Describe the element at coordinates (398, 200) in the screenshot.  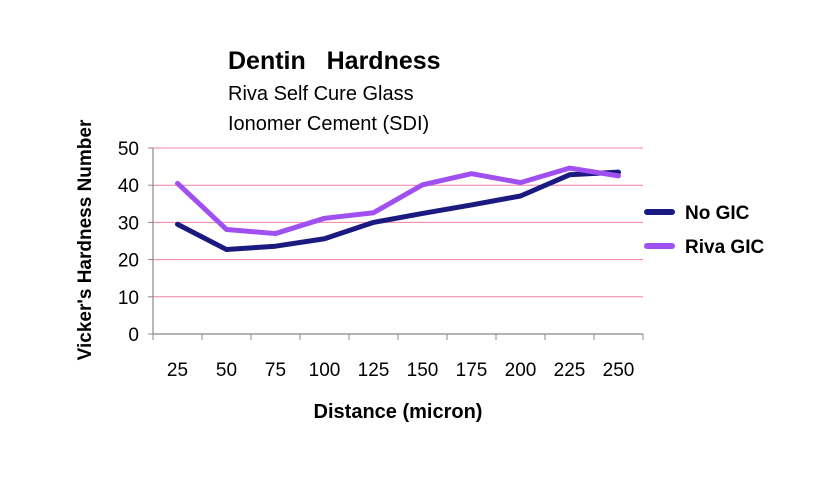
I see `series-line-riva-gic` at that location.